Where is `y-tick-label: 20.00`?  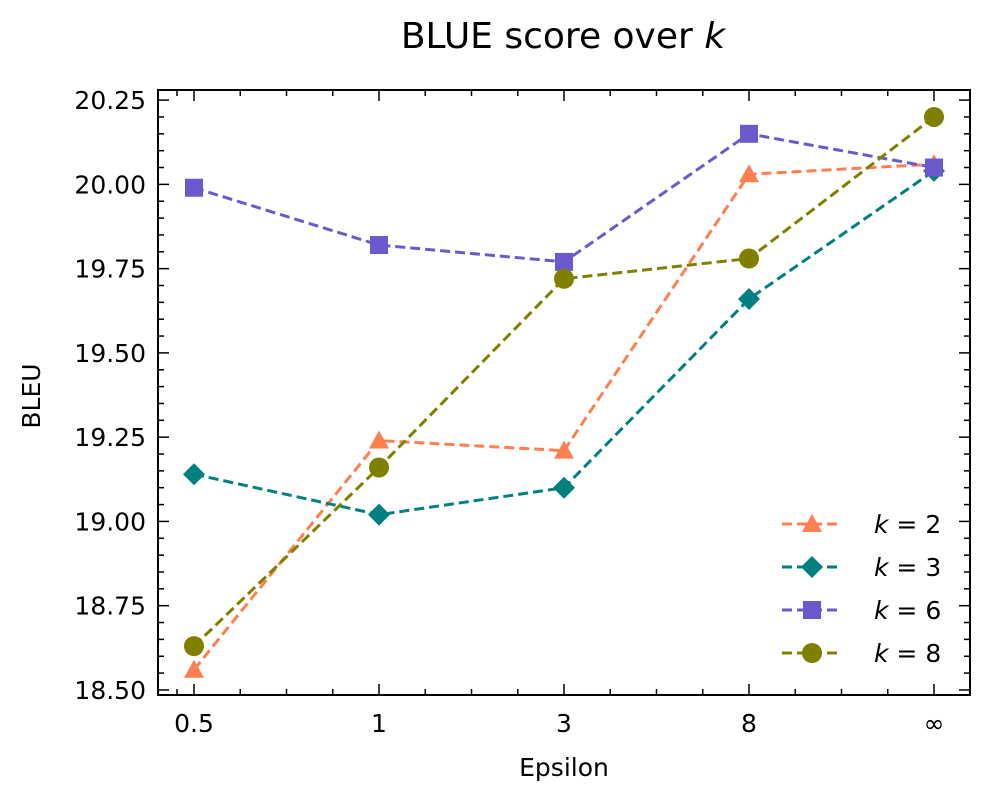 y-tick-label: 20.00 is located at coordinates (110, 184).